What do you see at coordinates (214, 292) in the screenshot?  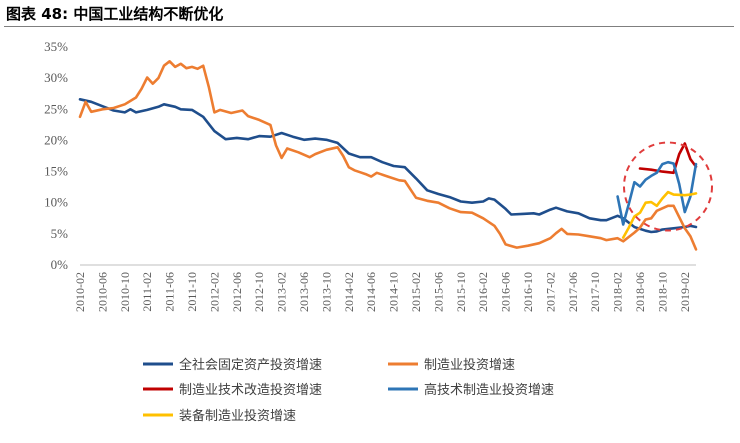 I see `x-tick-label: 2012-02` at bounding box center [214, 292].